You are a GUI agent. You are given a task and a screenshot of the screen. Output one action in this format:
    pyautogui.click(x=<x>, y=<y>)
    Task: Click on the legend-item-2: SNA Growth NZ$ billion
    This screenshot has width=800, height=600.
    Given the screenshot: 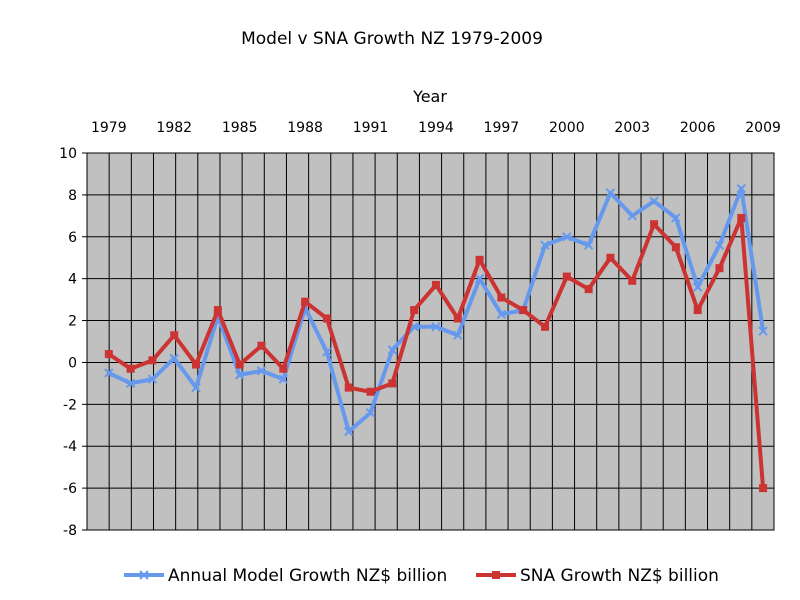 What is the action you would take?
    pyautogui.click(x=597, y=576)
    